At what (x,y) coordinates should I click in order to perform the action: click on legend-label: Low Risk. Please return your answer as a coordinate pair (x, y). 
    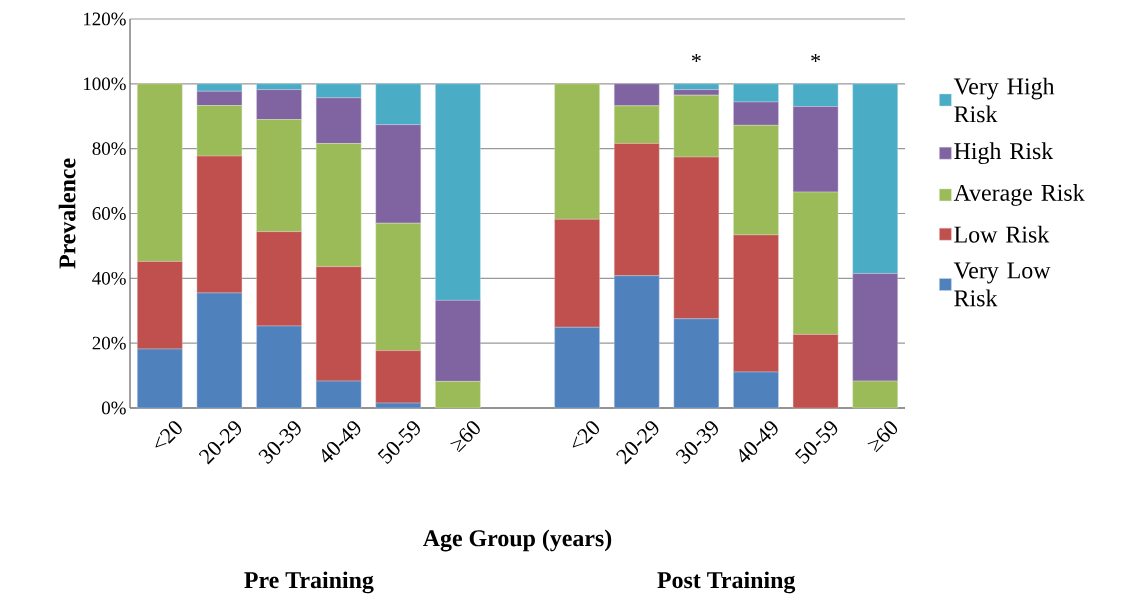
    Looking at the image, I should click on (1002, 234).